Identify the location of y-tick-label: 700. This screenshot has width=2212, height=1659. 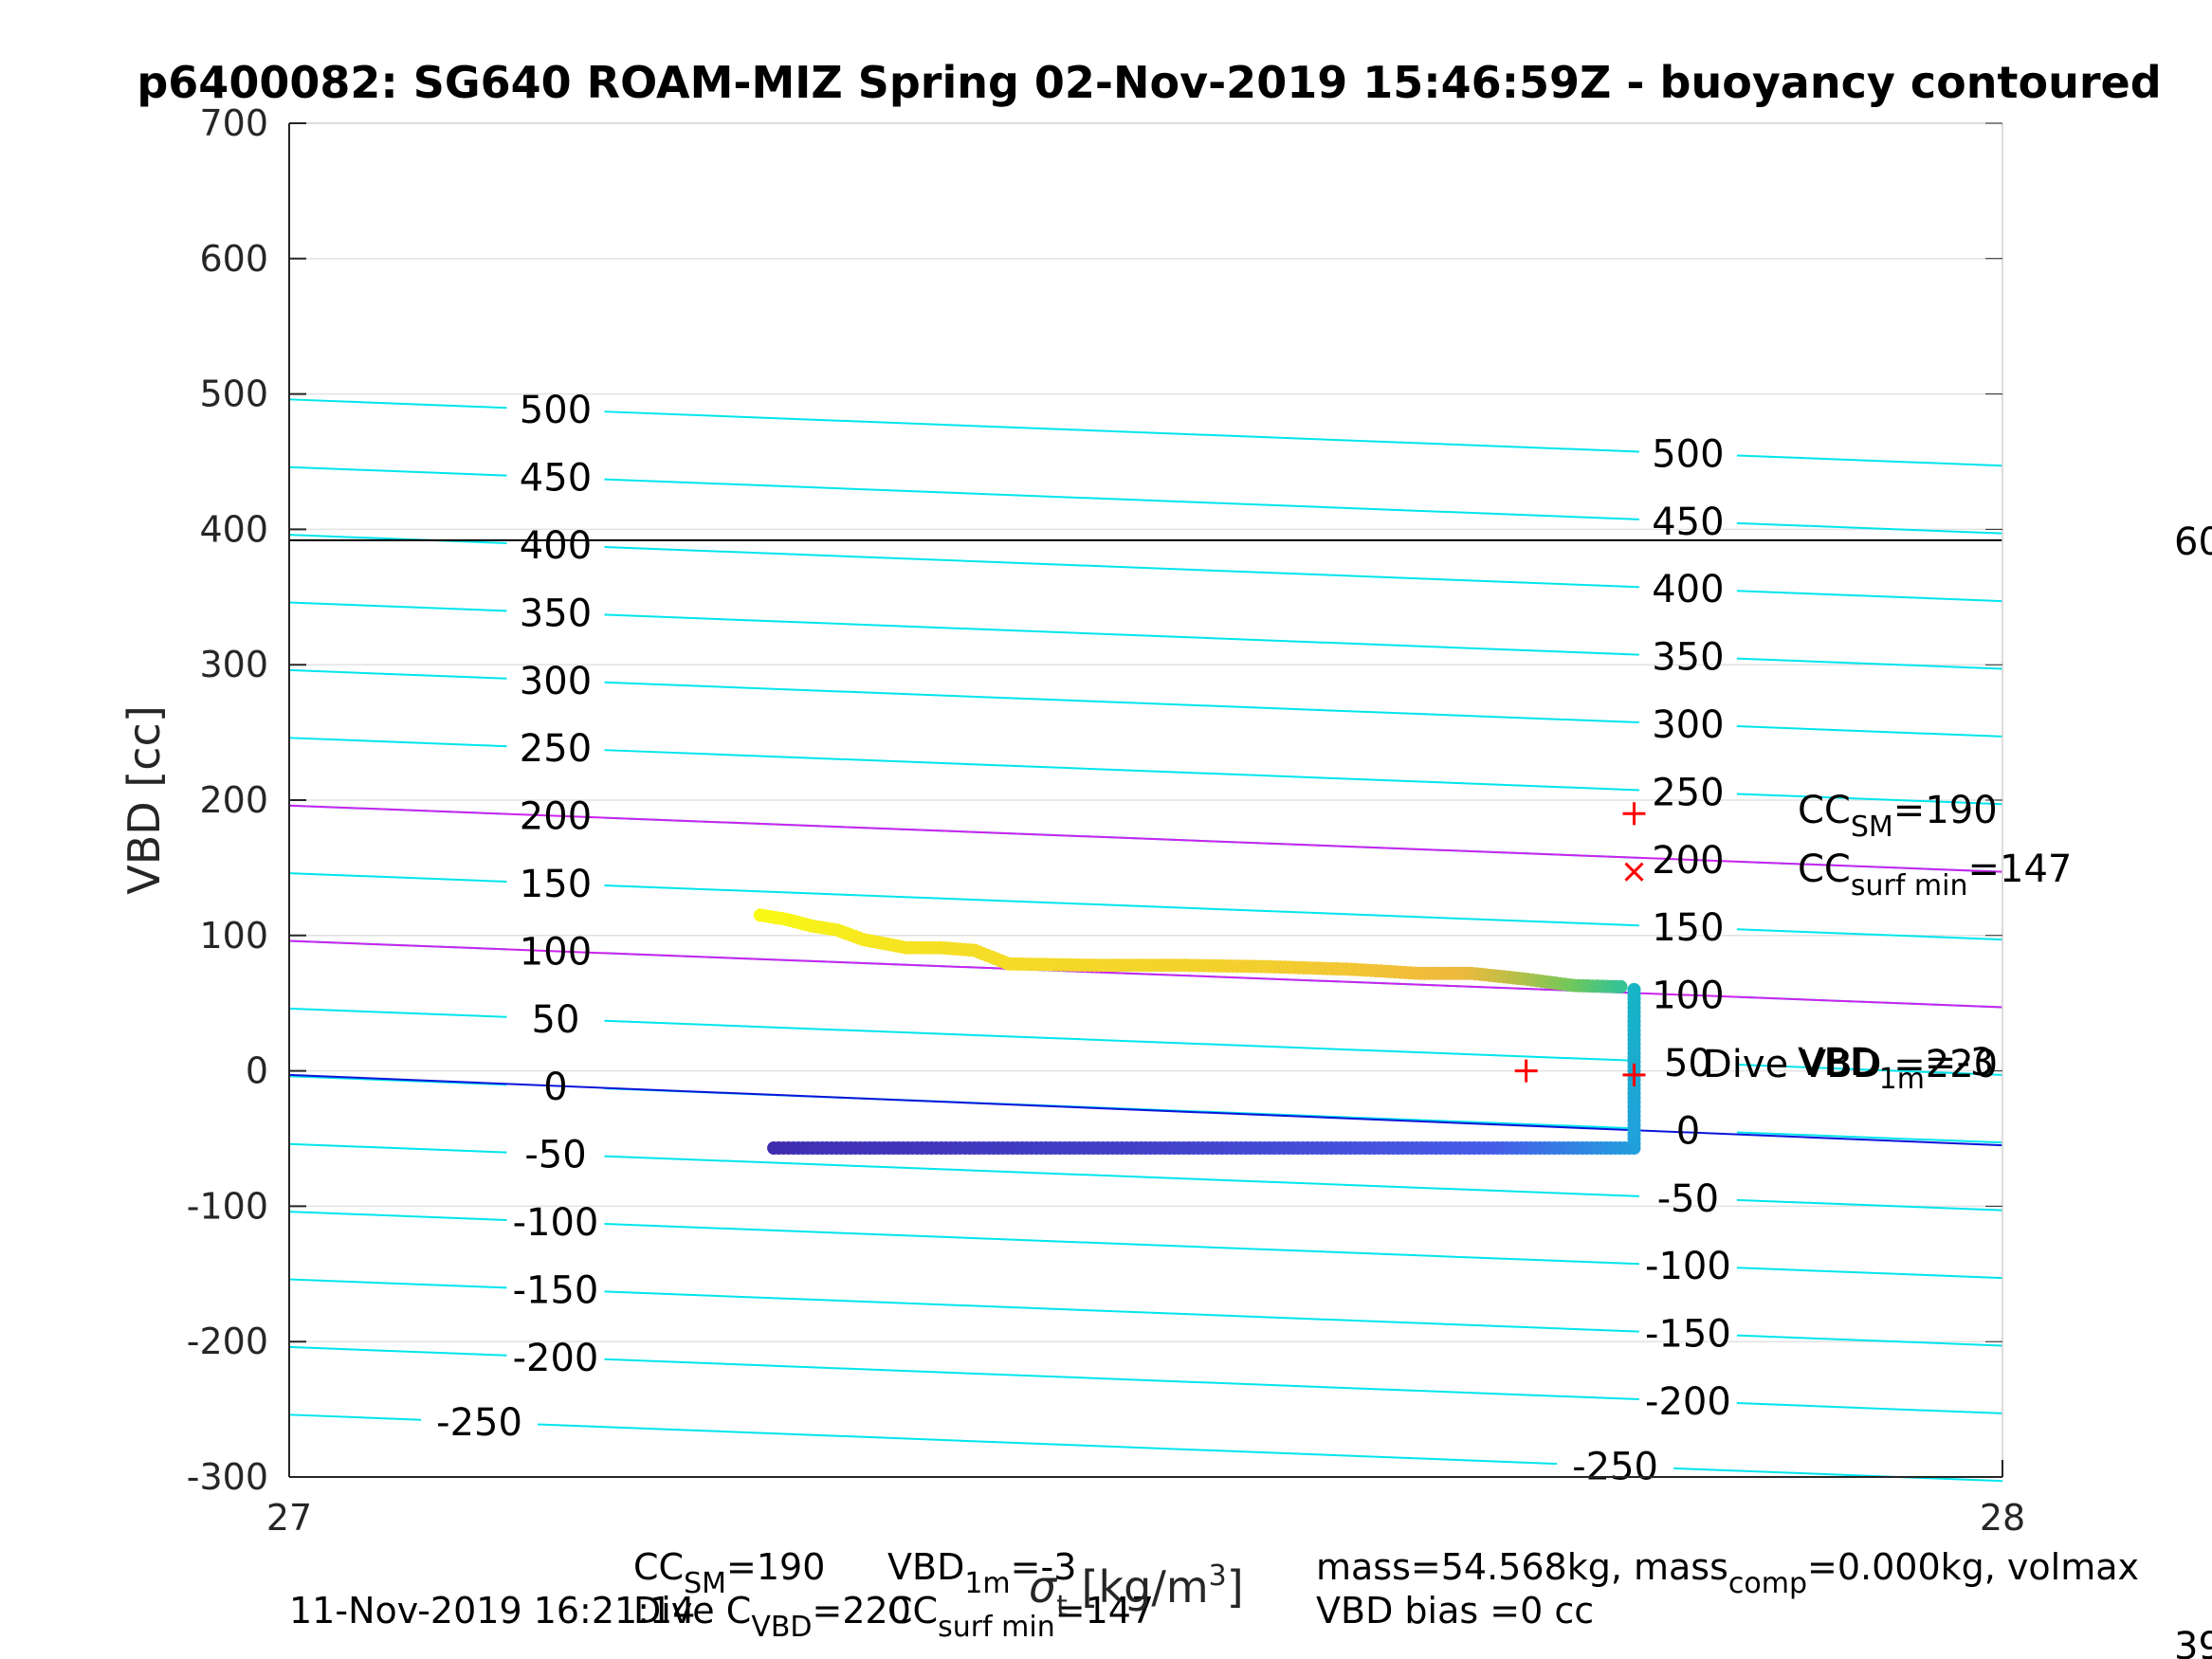
(233, 123).